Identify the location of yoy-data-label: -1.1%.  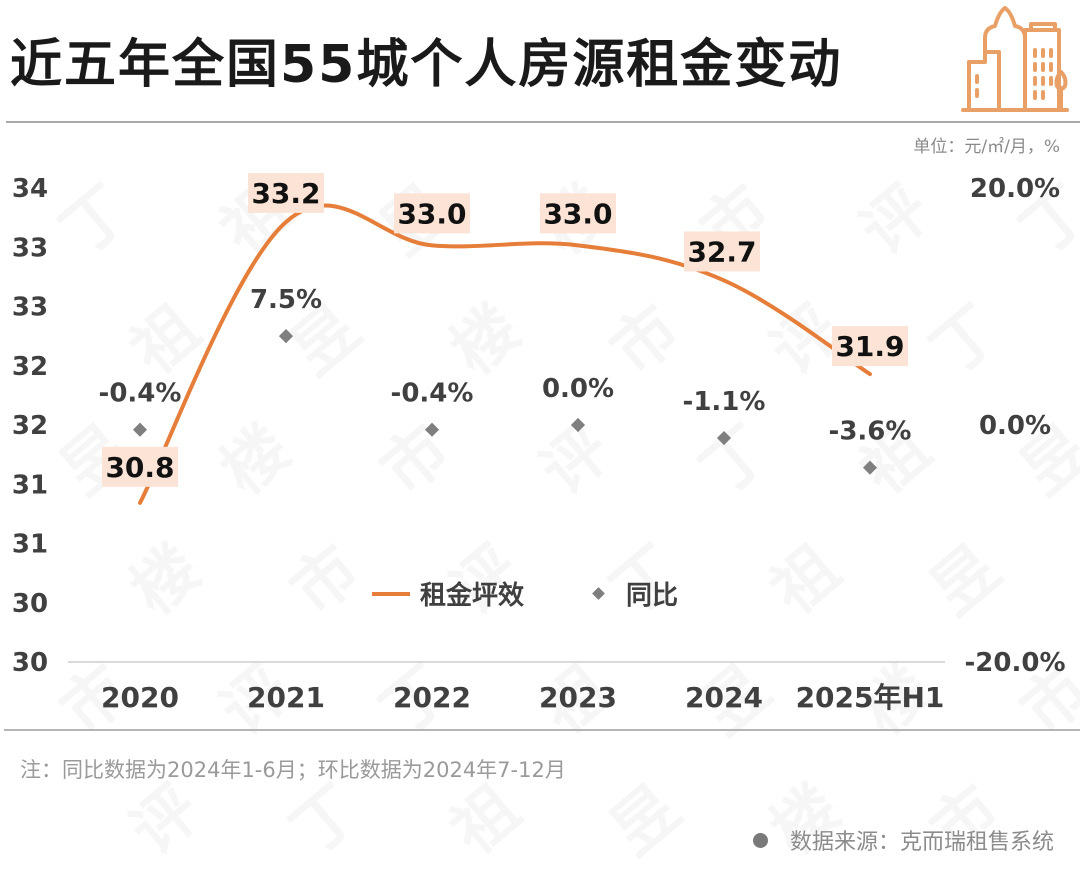
(724, 402).